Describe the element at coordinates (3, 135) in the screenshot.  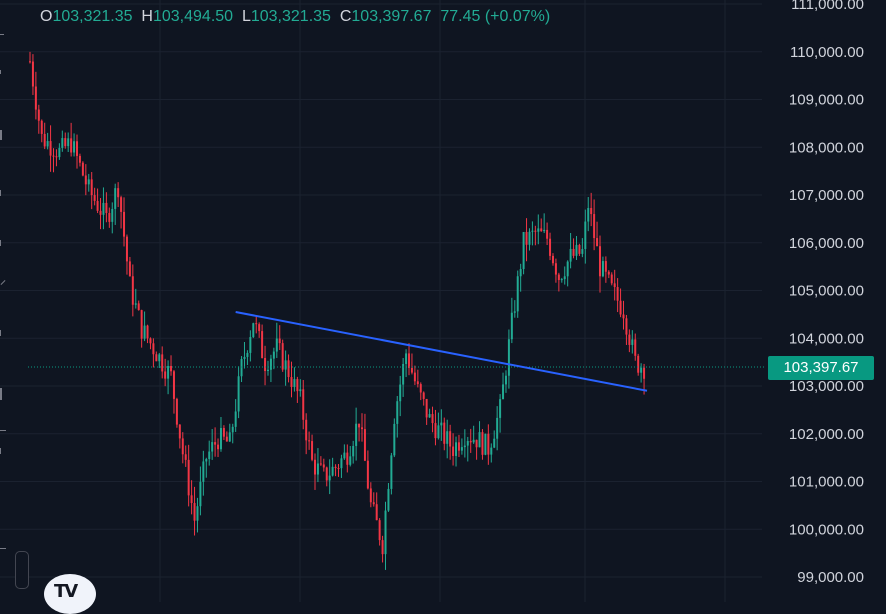
I see `toolbar-crosshair-icon` at that location.